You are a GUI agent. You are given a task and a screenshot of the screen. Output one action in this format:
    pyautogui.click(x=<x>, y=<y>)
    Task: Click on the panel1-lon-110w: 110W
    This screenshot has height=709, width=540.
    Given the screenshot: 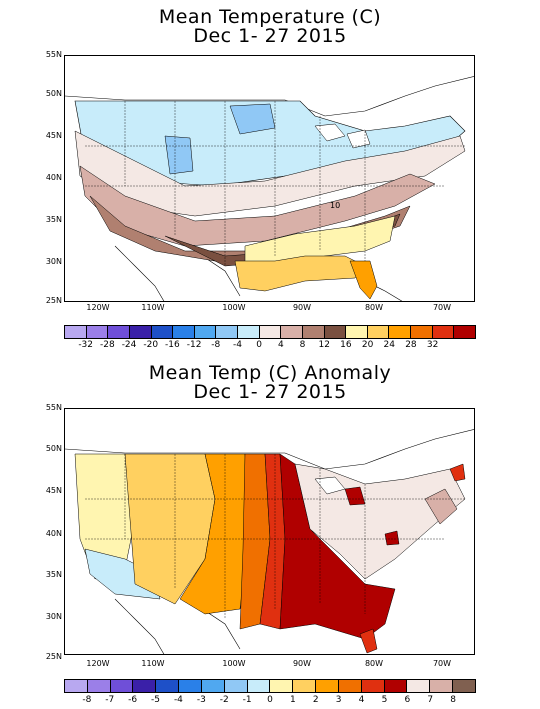 What is the action you would take?
    pyautogui.click(x=153, y=307)
    